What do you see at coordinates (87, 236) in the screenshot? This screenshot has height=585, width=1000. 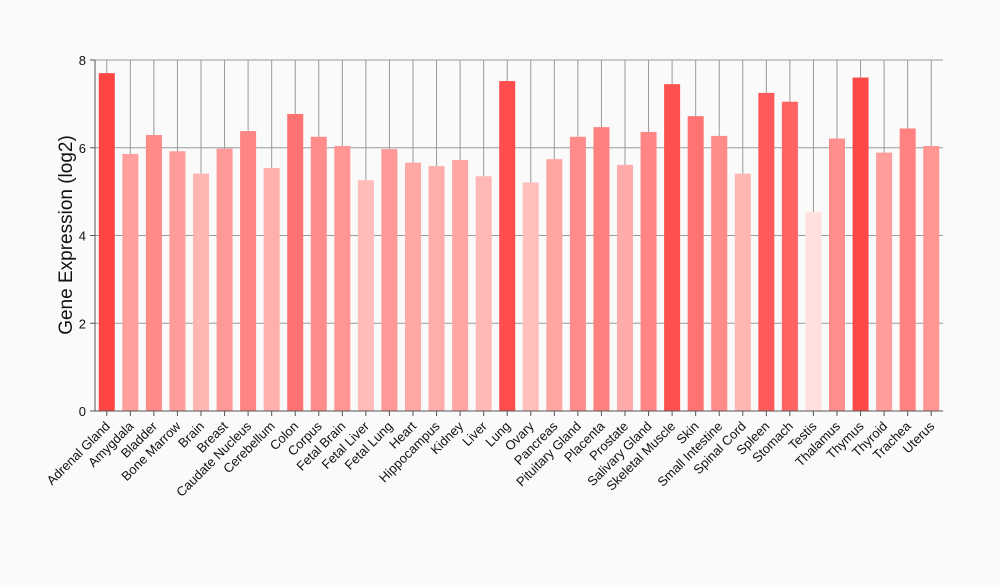 I see `y-ticks: 0 2 4 6 8` at bounding box center [87, 236].